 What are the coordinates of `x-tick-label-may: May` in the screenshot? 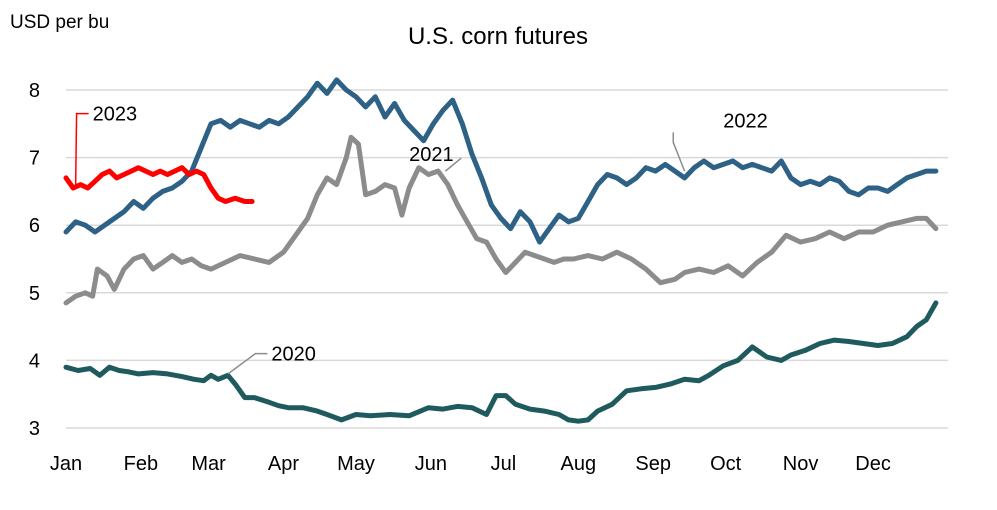 It's located at (356, 464).